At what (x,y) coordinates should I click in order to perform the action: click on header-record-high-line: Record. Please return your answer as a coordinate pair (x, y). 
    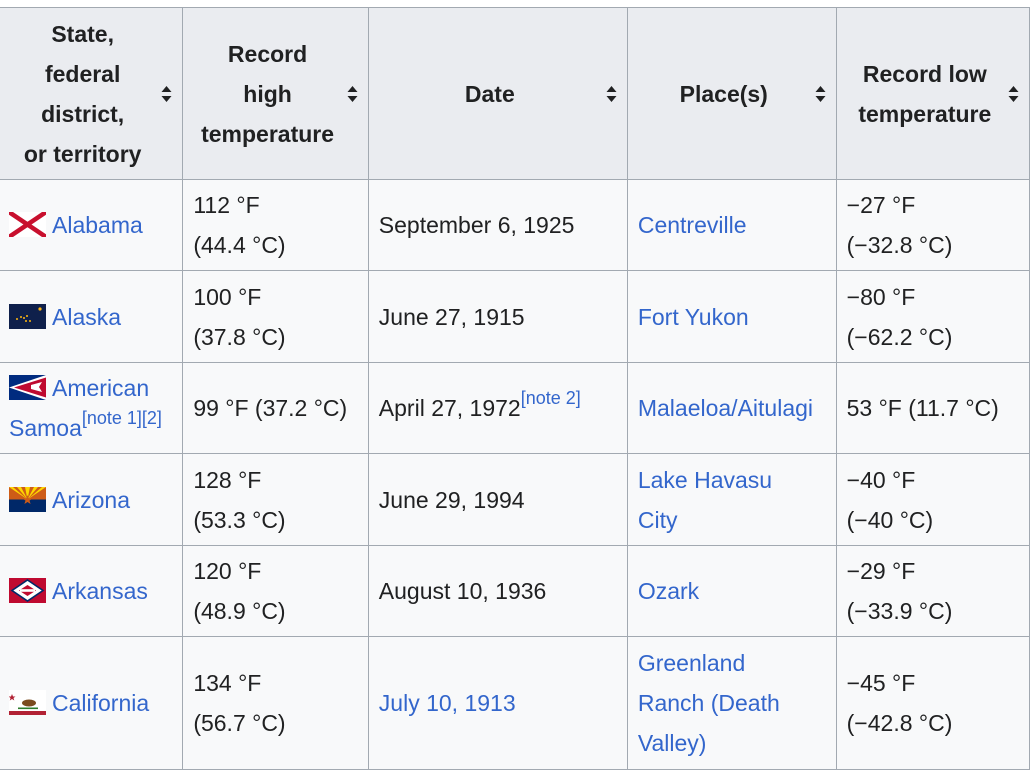
    Looking at the image, I should click on (267, 53).